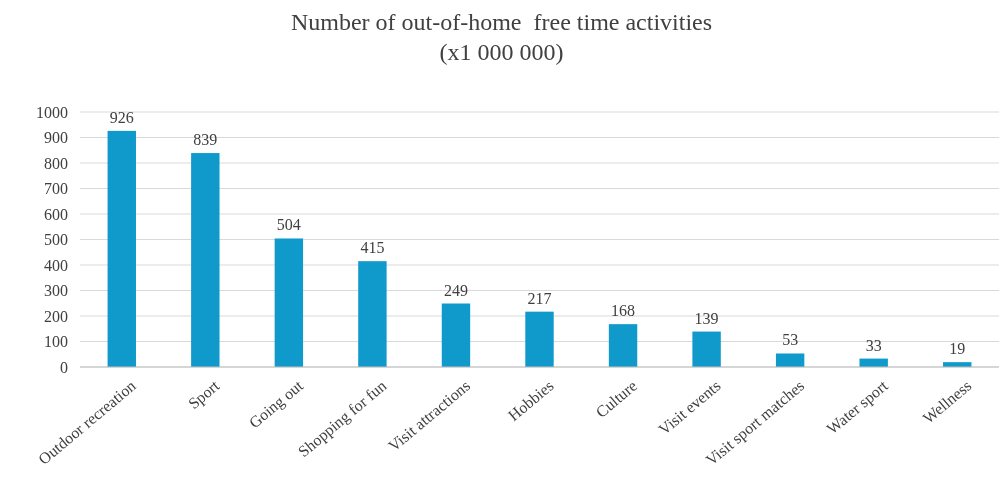 The height and width of the screenshot is (504, 1003). Describe the element at coordinates (539, 298) in the screenshot. I see `data-label: 217` at that location.